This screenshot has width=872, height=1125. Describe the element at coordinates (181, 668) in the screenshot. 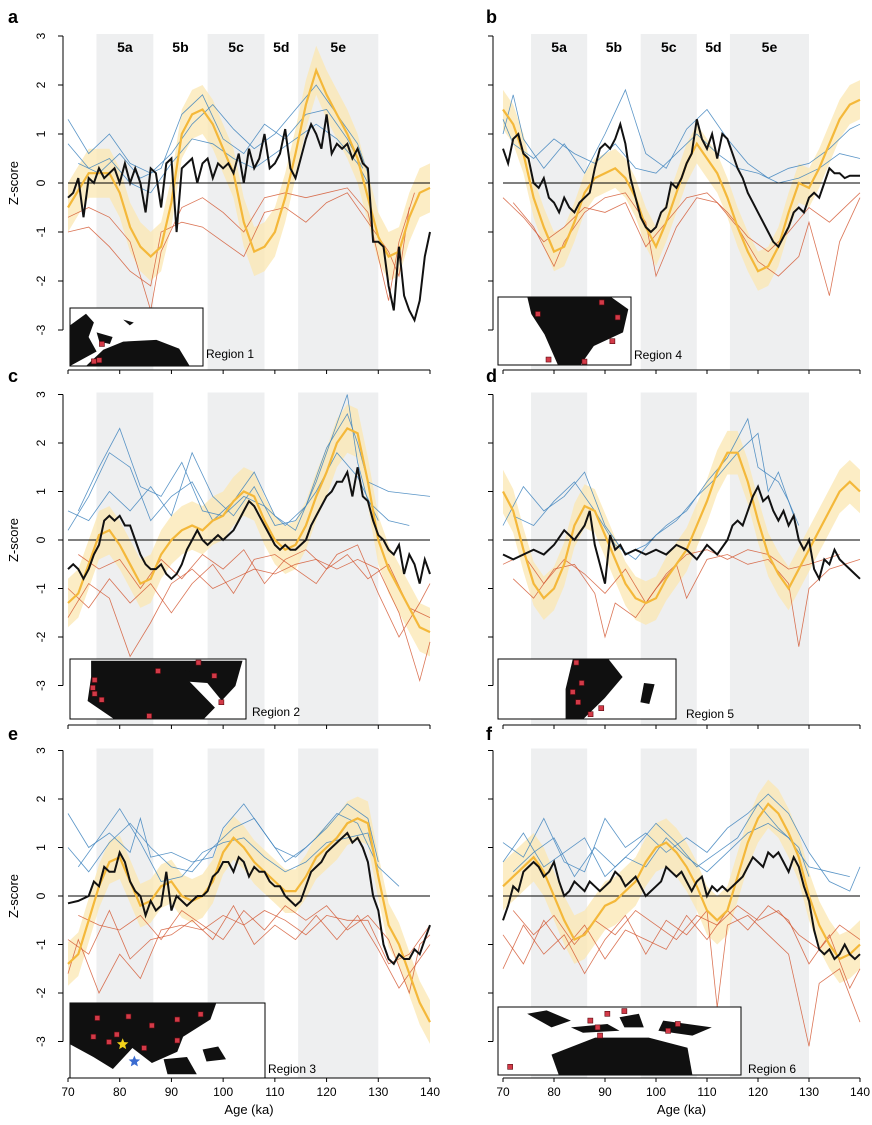

I see `mediterranean-coast` at that location.